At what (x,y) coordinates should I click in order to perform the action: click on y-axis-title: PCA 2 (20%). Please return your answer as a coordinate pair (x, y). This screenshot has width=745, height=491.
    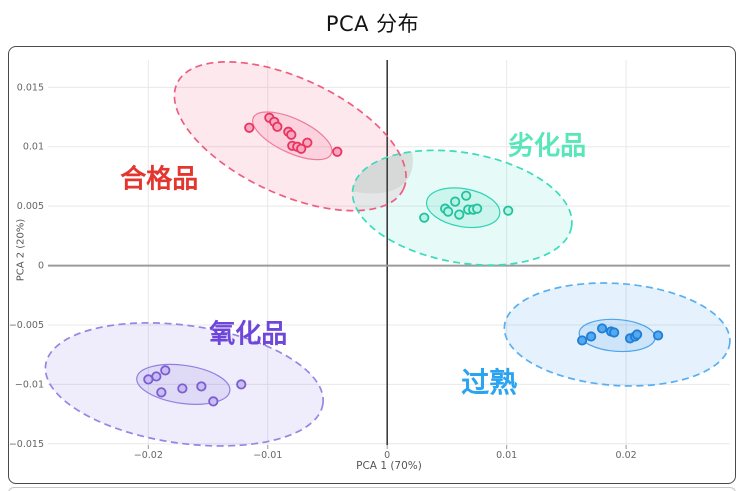
    Looking at the image, I should click on (21, 250).